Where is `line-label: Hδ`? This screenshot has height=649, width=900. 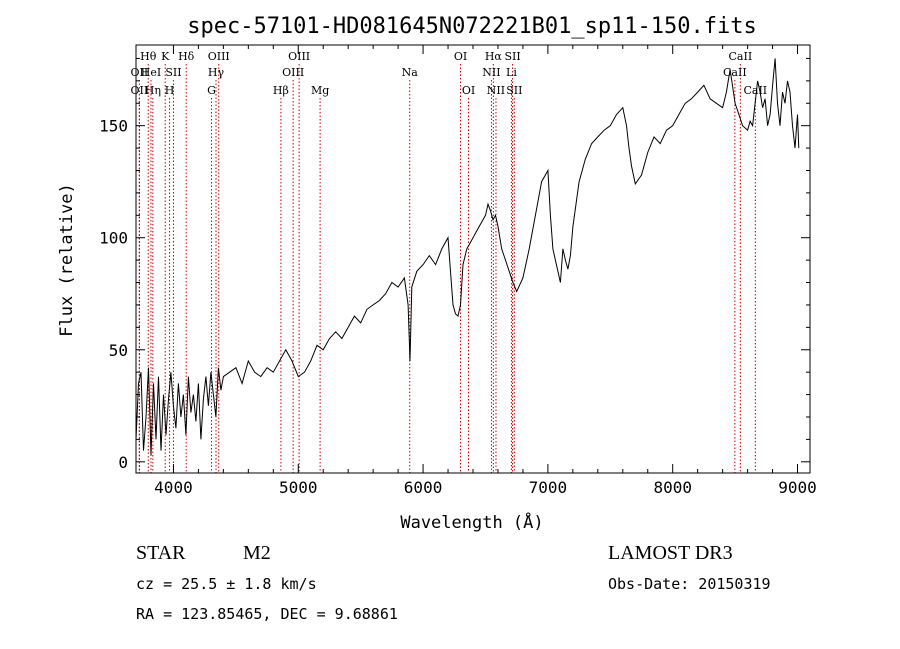 line-label: Hδ is located at coordinates (186, 56).